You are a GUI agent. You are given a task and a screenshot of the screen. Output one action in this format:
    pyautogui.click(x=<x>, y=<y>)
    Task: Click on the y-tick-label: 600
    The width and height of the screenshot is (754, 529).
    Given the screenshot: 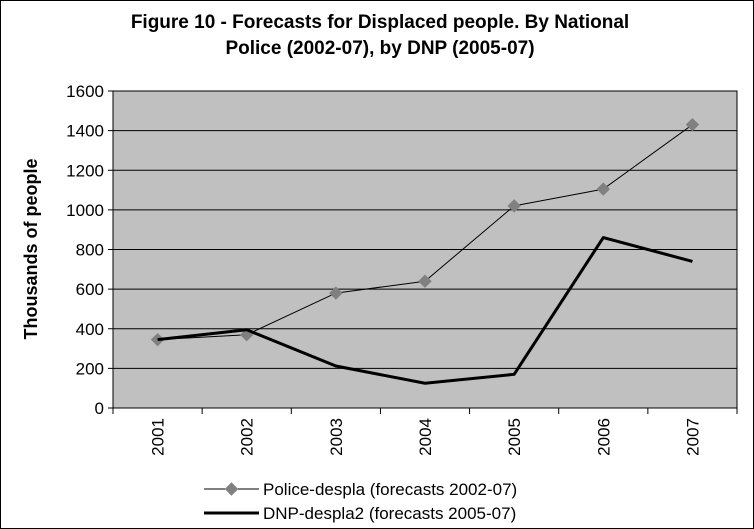 What is the action you would take?
    pyautogui.click(x=90, y=289)
    